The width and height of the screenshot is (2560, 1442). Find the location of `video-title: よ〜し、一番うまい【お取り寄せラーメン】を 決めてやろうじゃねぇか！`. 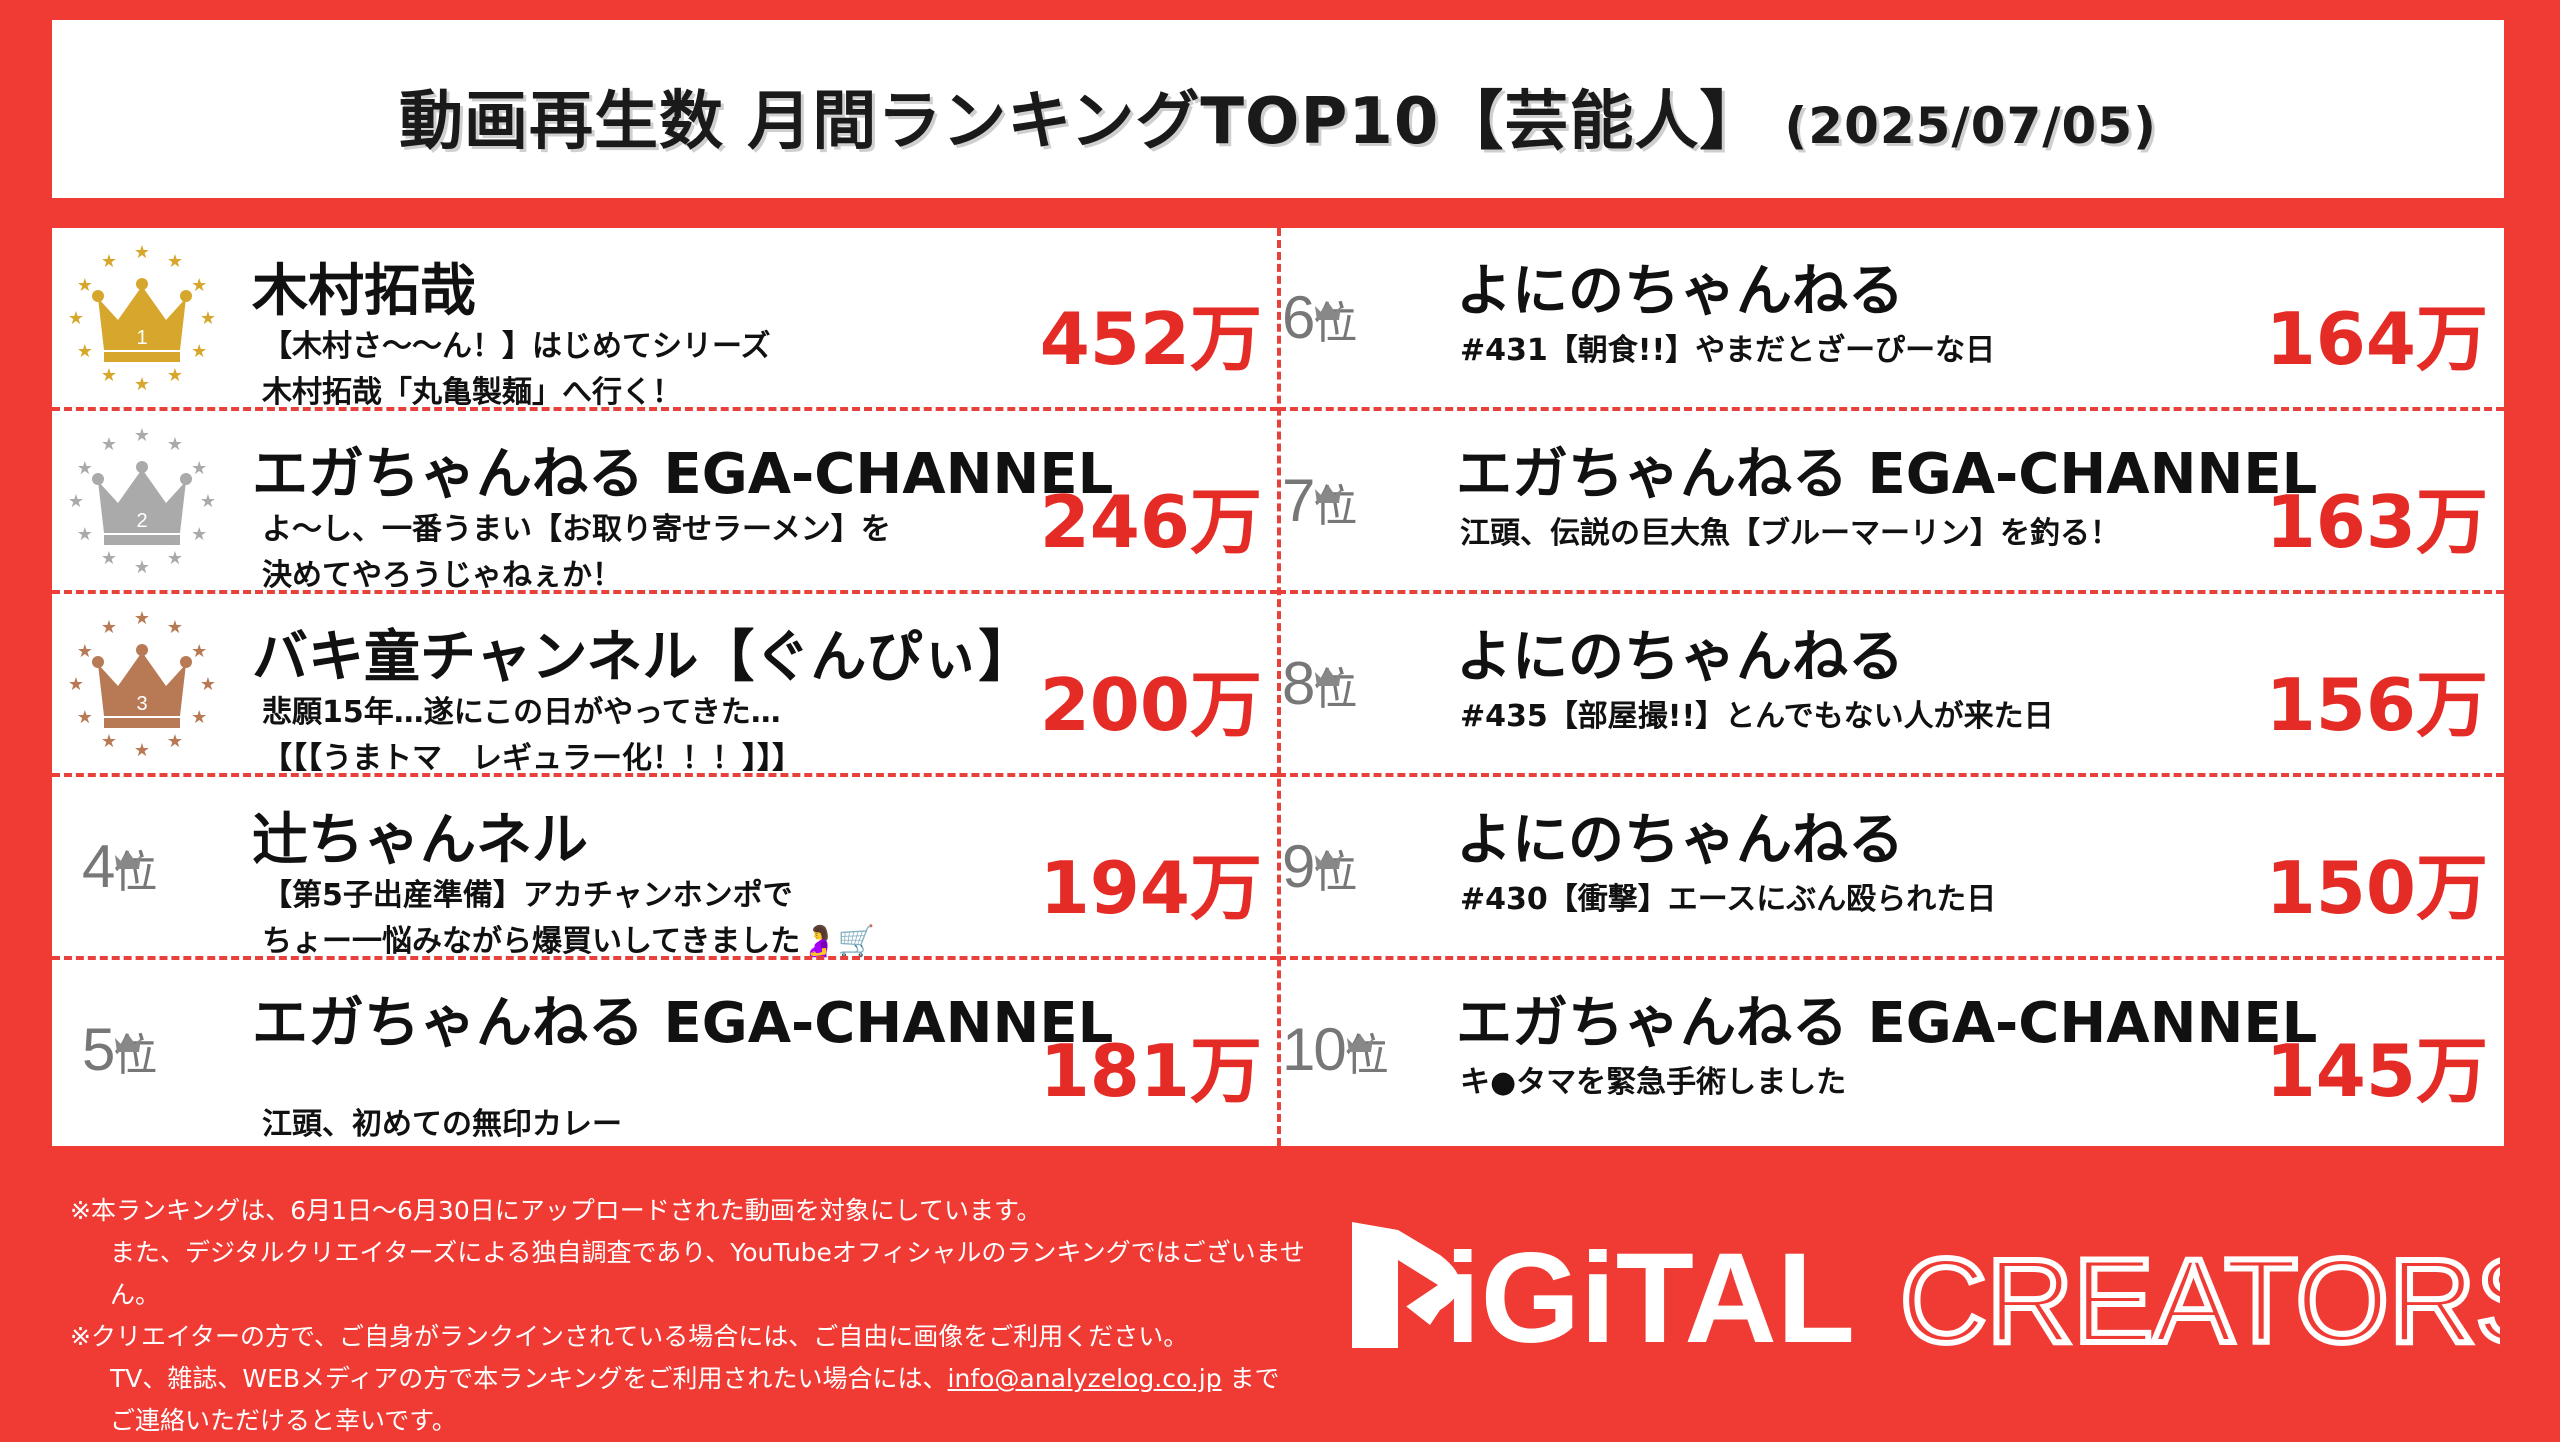

video-title: よ〜し、一番うまい【お取り寄せラーメン】を 決めてやろうじゃねぇか！ is located at coordinates (576, 553).